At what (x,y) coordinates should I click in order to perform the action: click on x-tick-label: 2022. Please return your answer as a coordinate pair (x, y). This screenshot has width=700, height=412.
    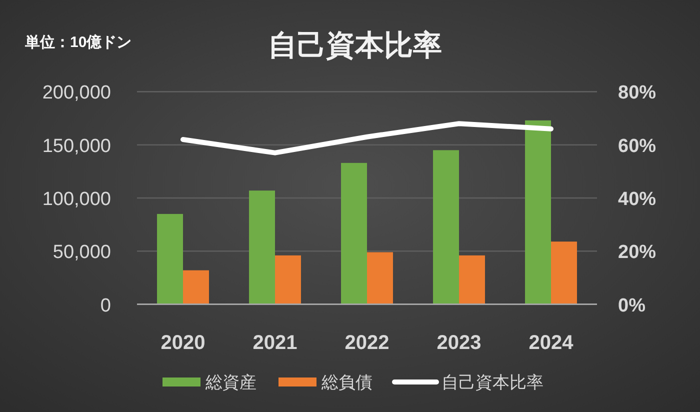
    Looking at the image, I should click on (367, 343).